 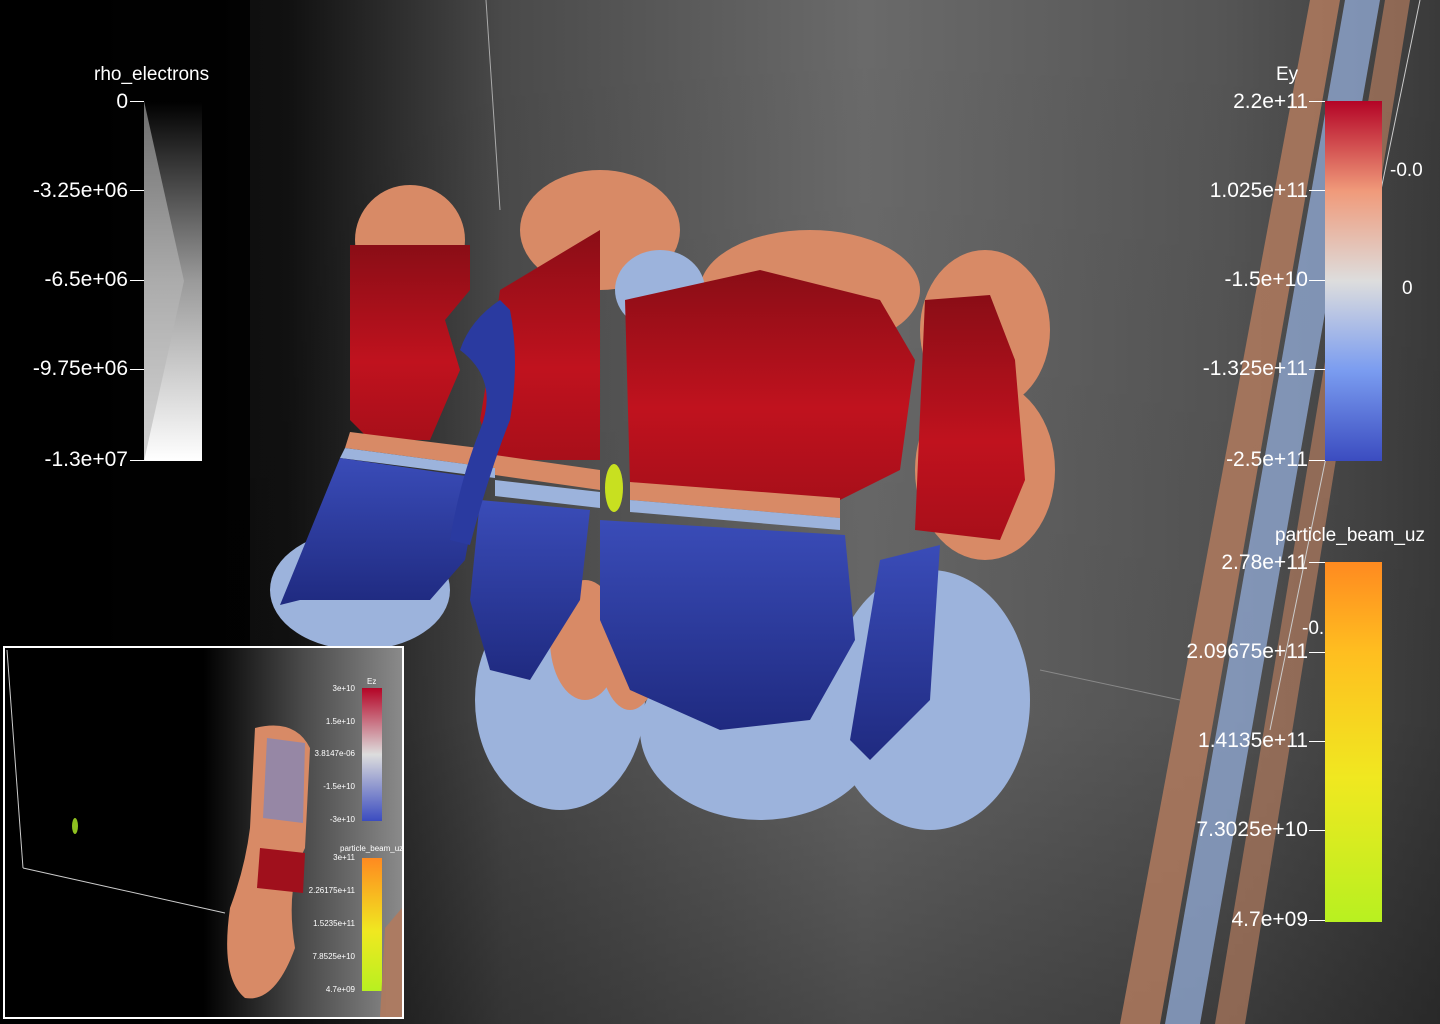 What do you see at coordinates (334, 753) in the screenshot?
I see `inset-ez-tick-2: 3.8147e-06` at bounding box center [334, 753].